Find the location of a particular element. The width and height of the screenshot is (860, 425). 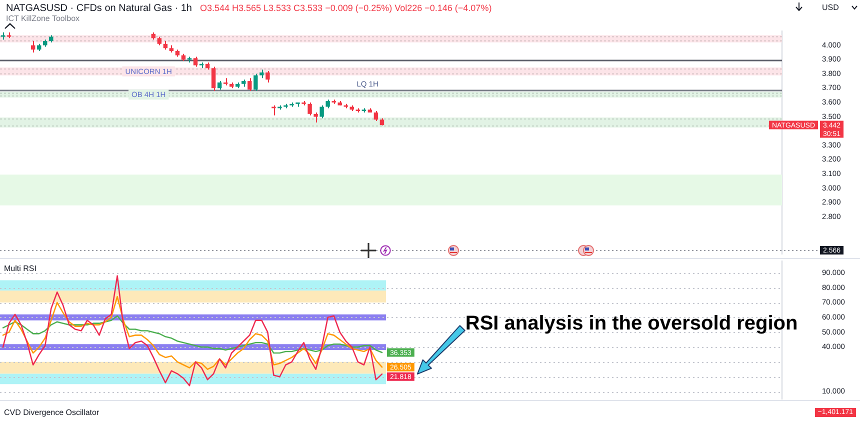

annotation: RSI analysis in the oversold region is located at coordinates (631, 323).